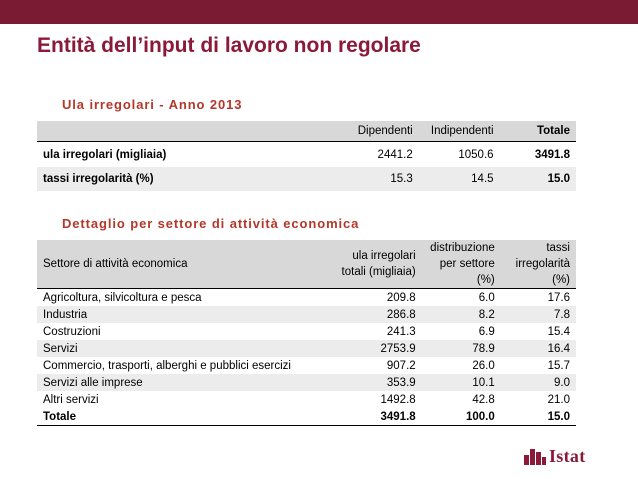 This screenshot has height=479, width=638. I want to click on row-label: Costruzioni, so click(172, 331).